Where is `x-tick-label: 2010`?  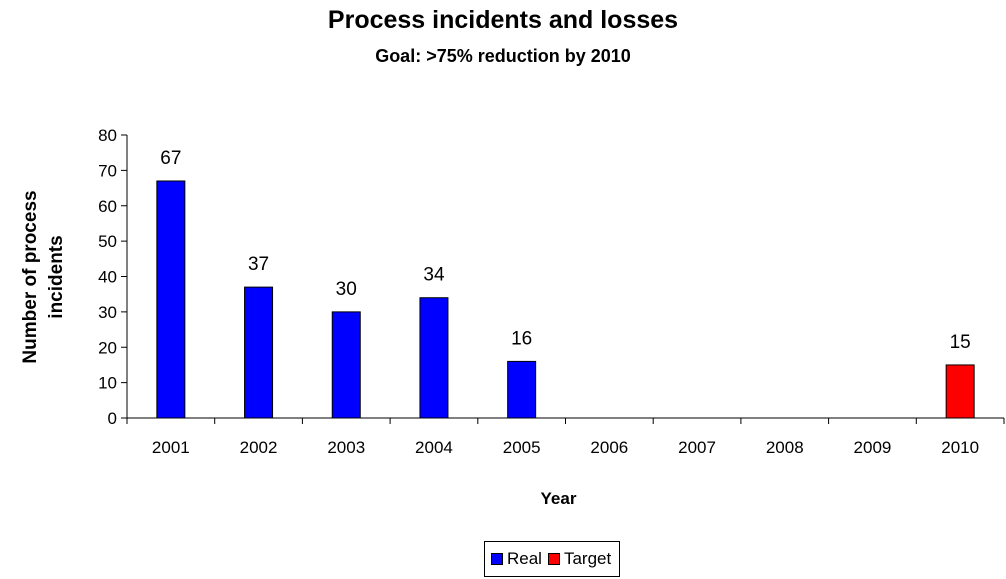 x-tick-label: 2010 is located at coordinates (960, 447).